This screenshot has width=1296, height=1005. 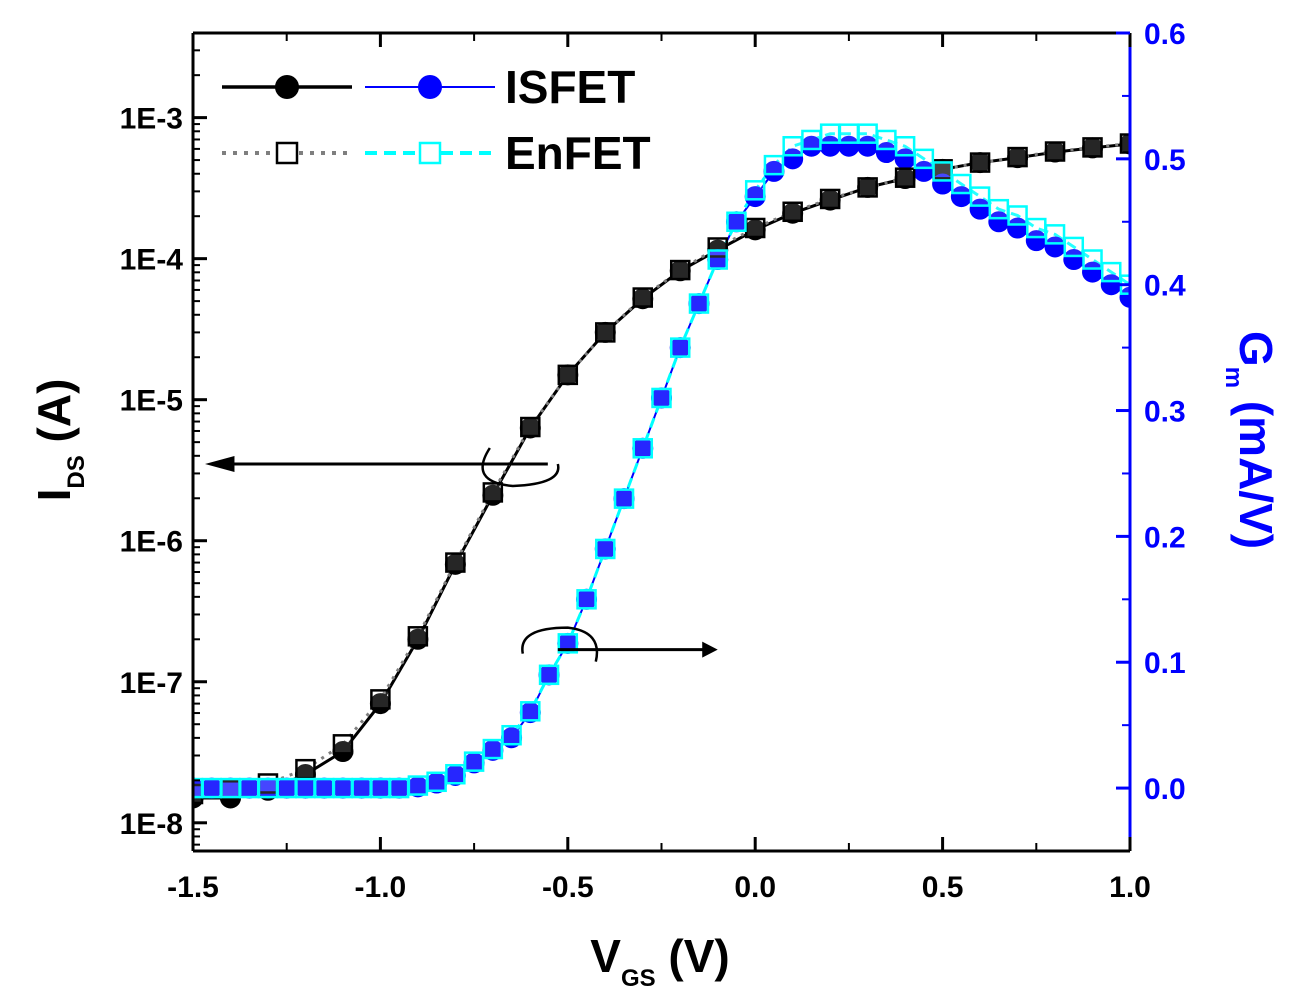 What do you see at coordinates (152, 260) in the screenshot?
I see `y-left-tick-label: 1E-4` at bounding box center [152, 260].